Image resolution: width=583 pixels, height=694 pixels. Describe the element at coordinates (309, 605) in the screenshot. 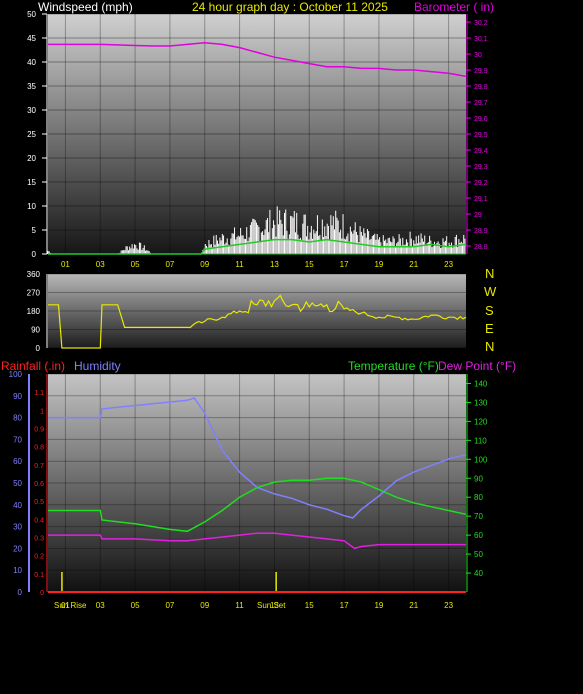

I see `climate-hour-label: 15` at that location.